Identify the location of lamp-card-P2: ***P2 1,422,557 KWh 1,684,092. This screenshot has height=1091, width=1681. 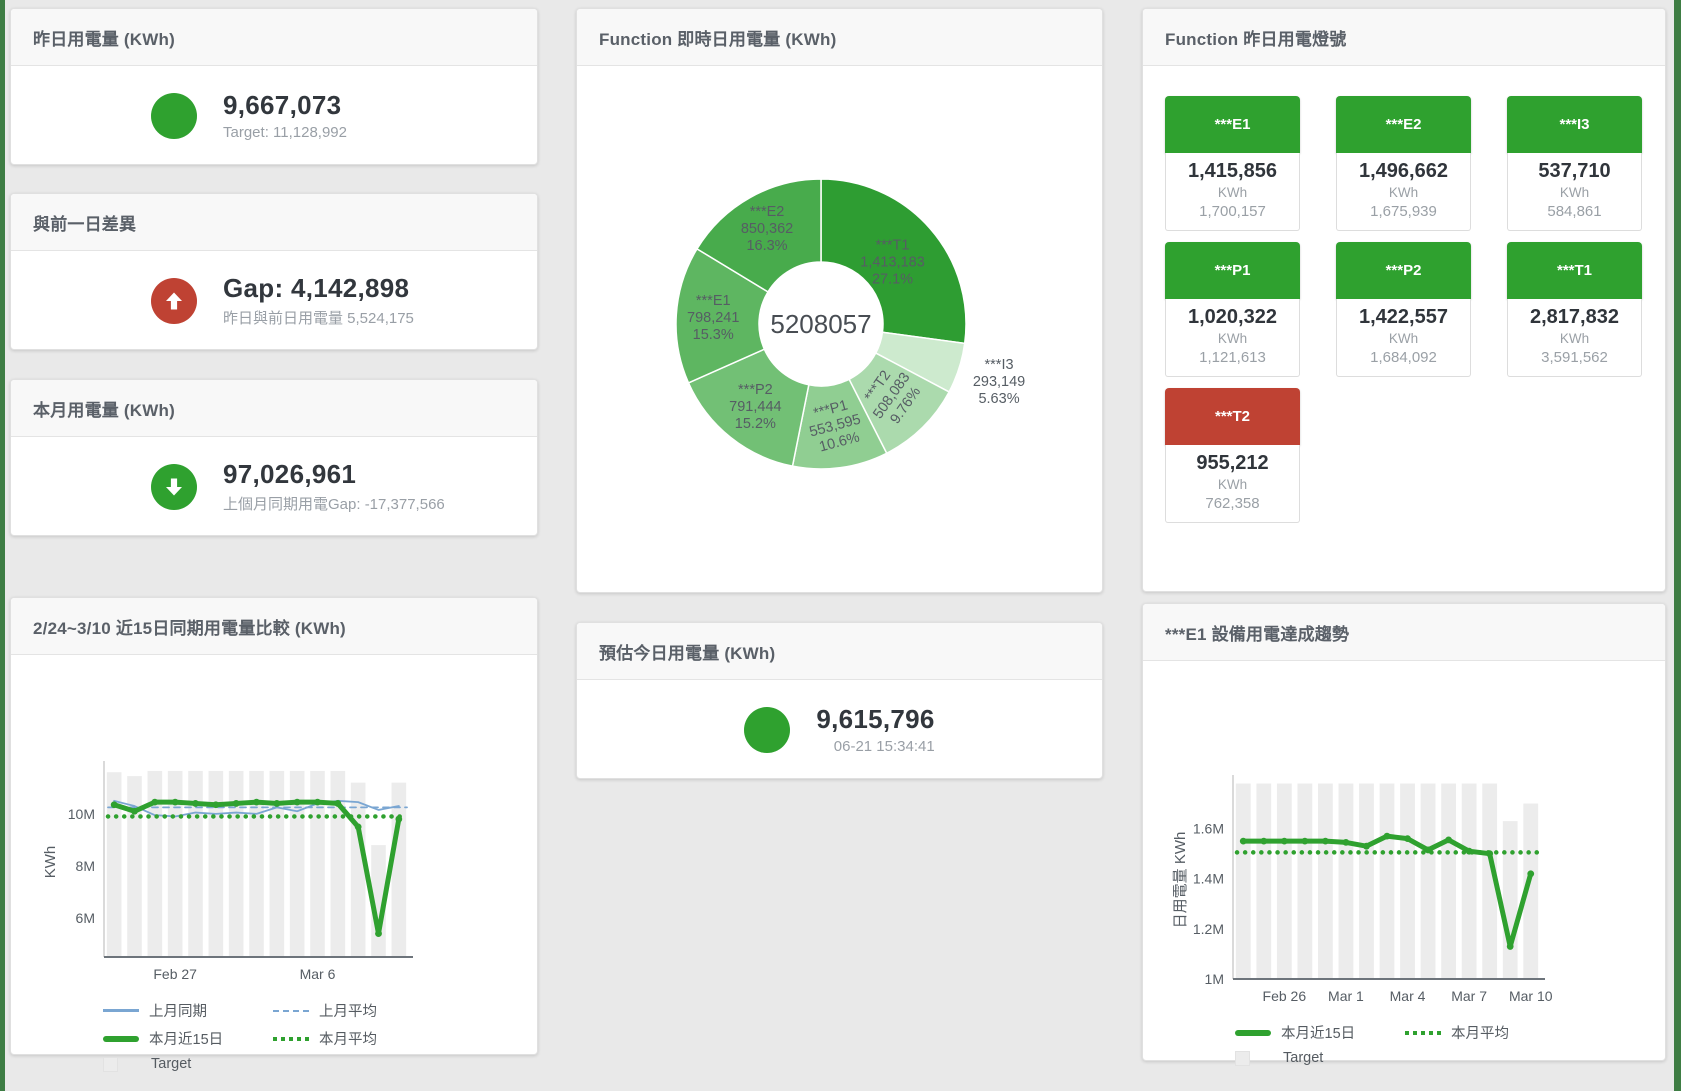
(1403, 309).